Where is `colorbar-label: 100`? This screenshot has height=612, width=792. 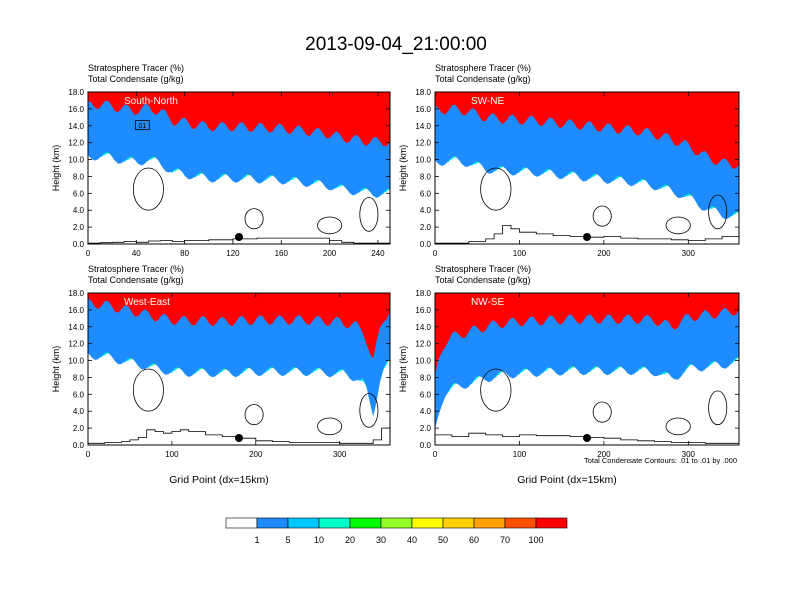 colorbar-label: 100 is located at coordinates (535, 540).